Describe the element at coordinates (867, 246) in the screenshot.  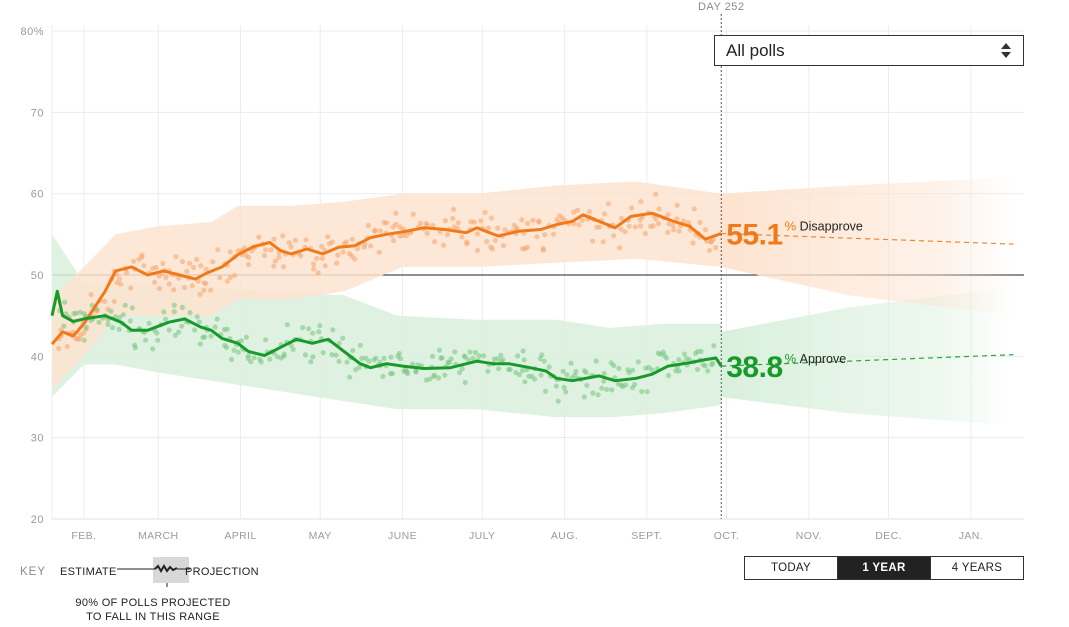
I see `disapprove-projection-band` at that location.